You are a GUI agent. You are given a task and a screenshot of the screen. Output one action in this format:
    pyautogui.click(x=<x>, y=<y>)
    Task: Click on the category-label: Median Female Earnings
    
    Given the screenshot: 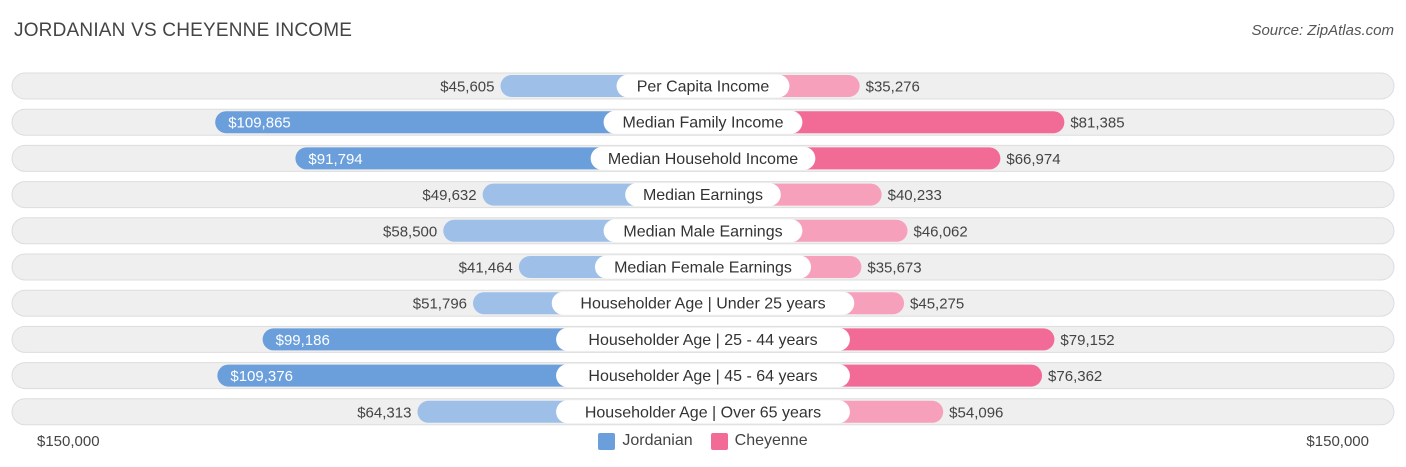 What is the action you would take?
    pyautogui.click(x=703, y=268)
    